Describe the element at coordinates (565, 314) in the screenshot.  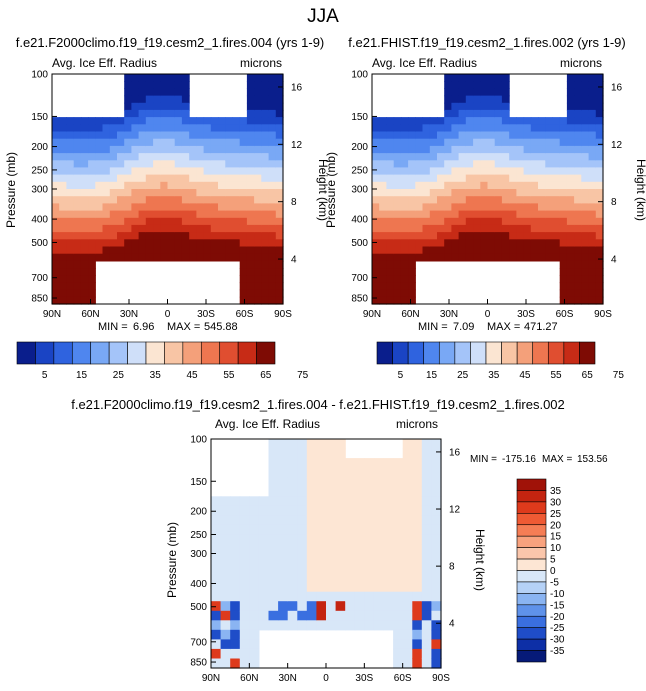
I see `x-tick-label: 60S` at that location.